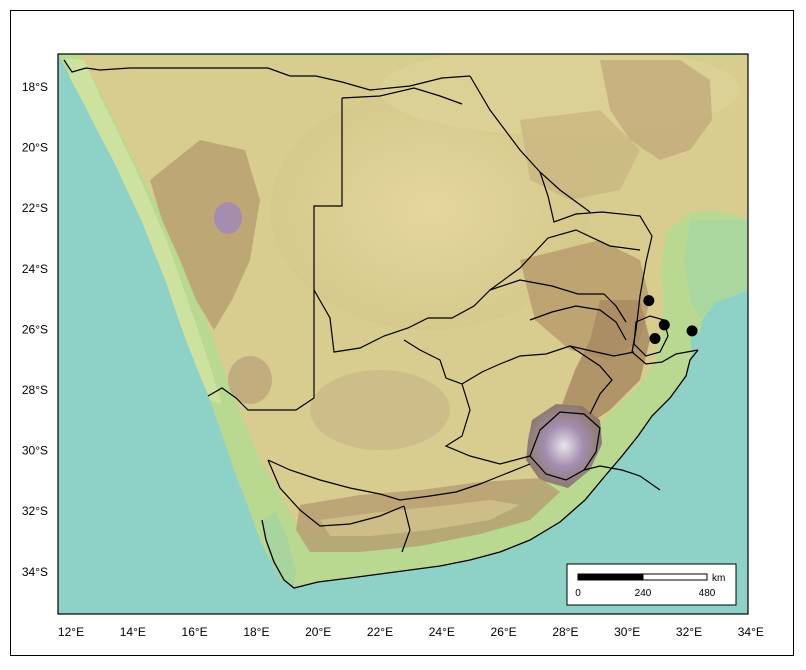  I want to click on lon-label-22E: 22°E, so click(380, 632).